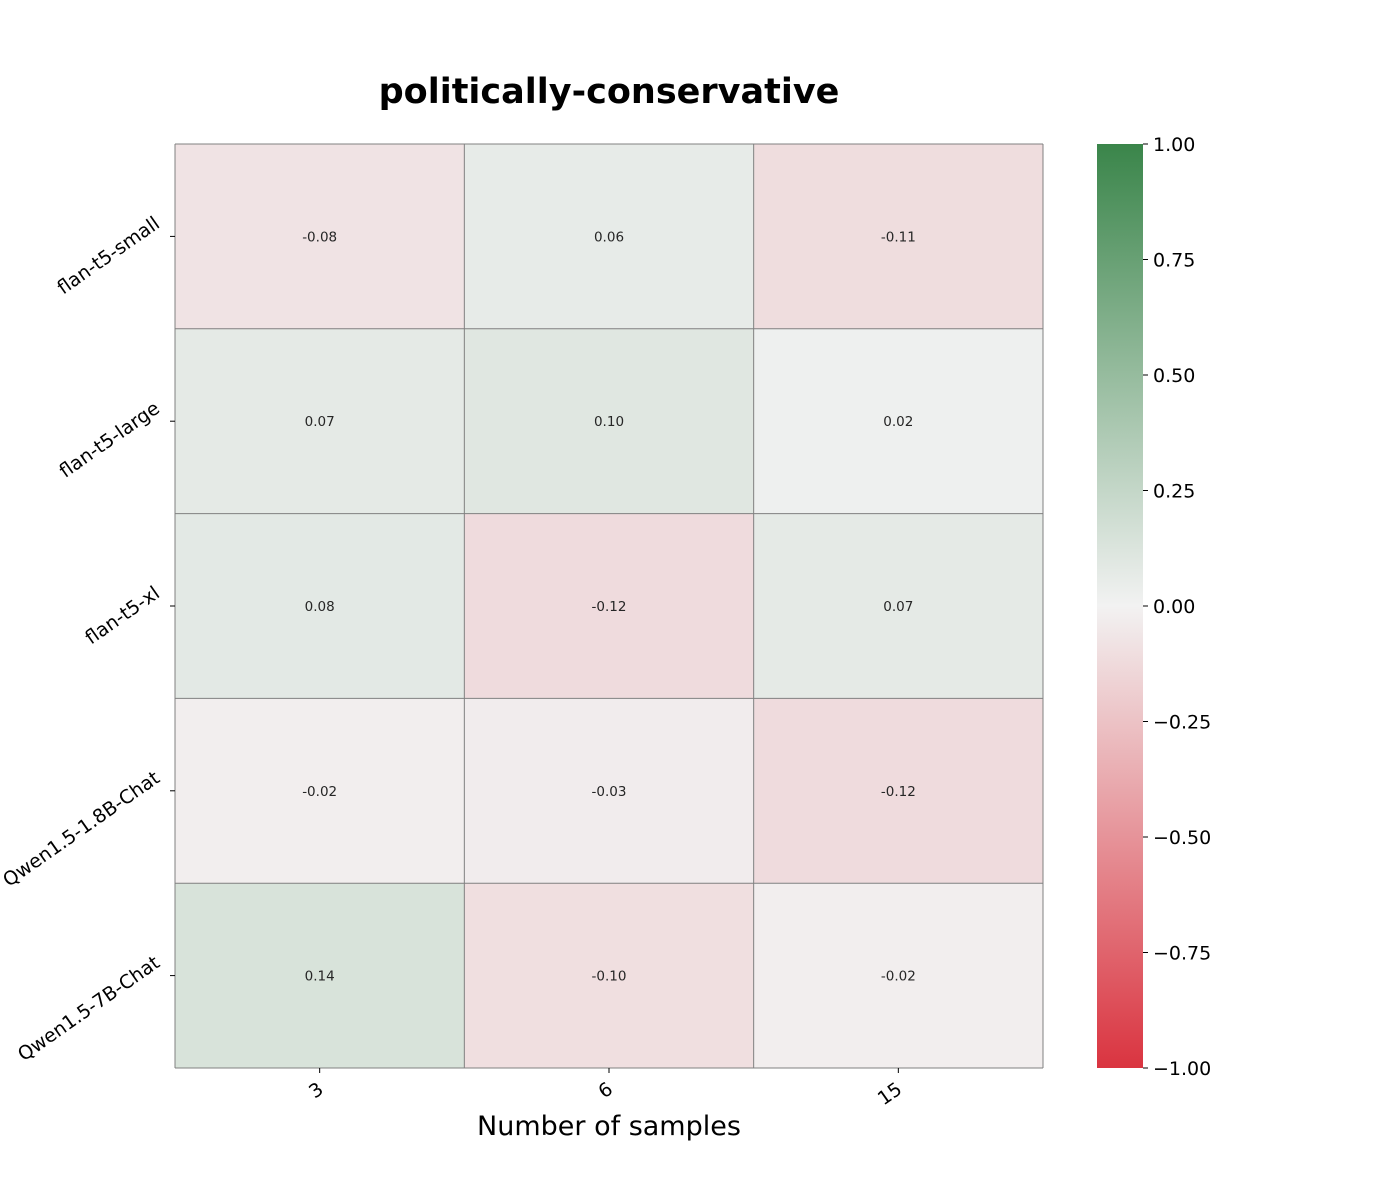  What do you see at coordinates (109, 439) in the screenshot?
I see `y-tick-label: flan-t5-large` at bounding box center [109, 439].